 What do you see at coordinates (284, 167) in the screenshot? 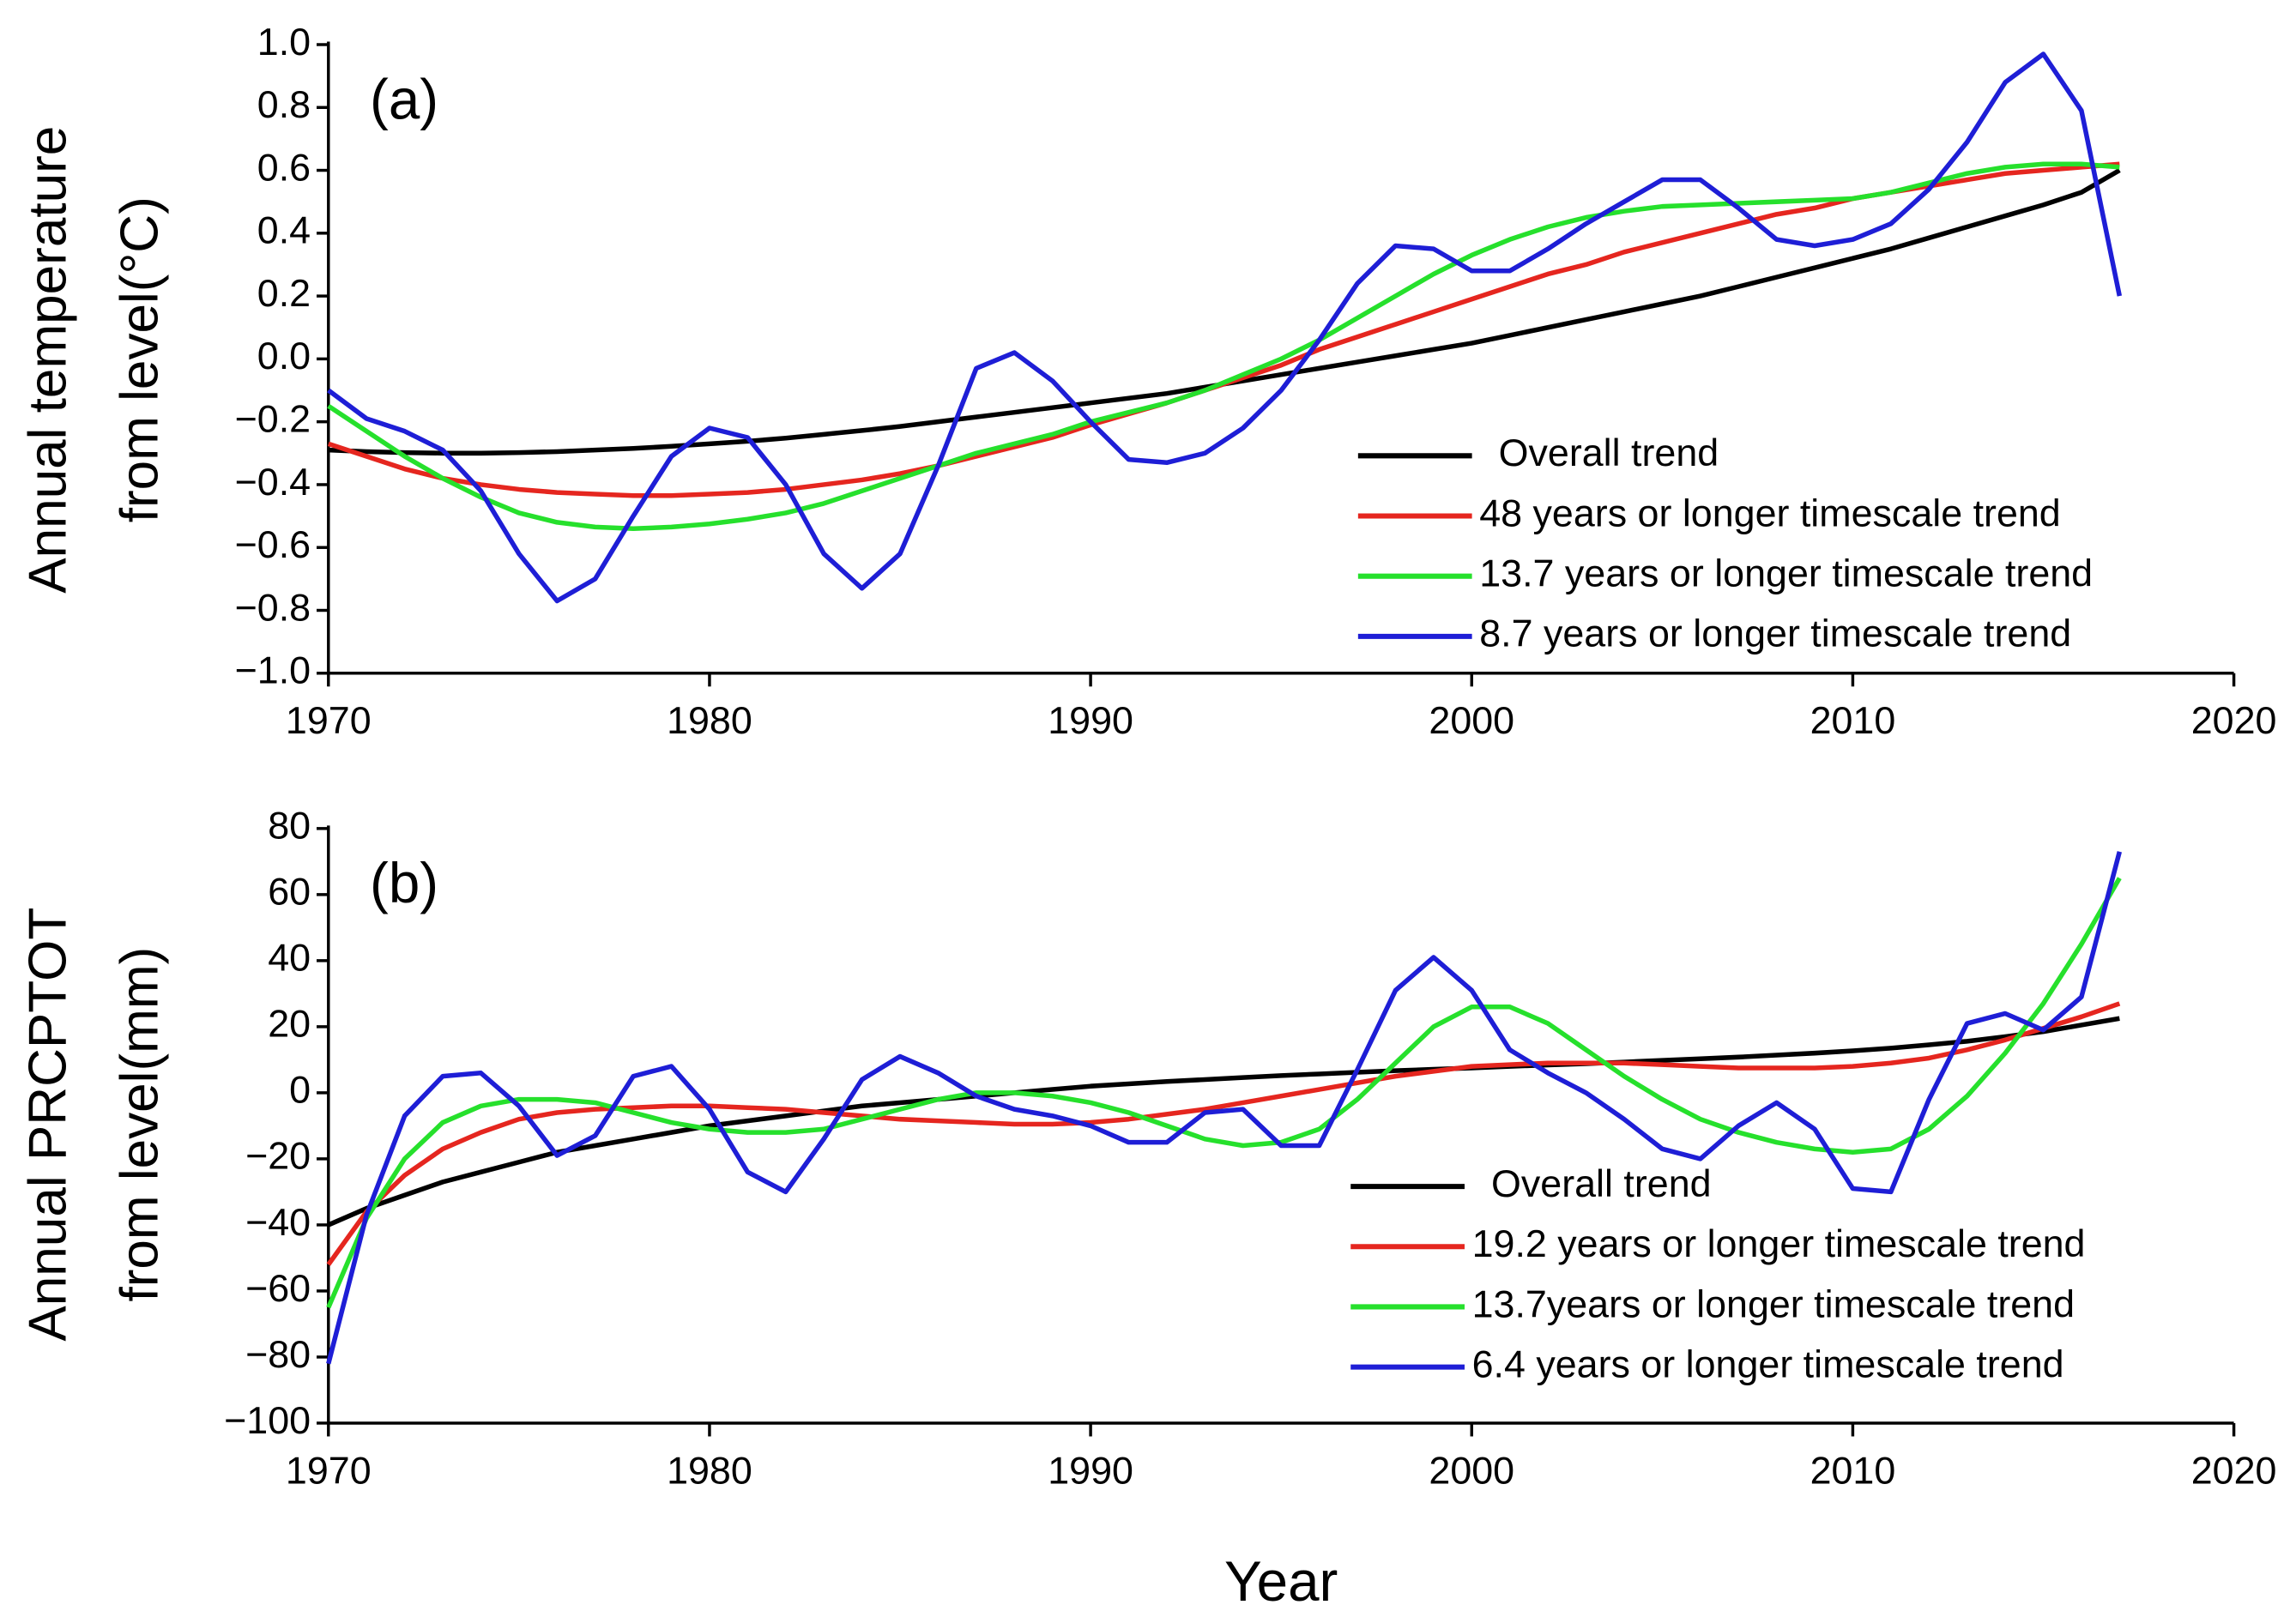
I see `y-tick-label: 0.6` at bounding box center [284, 167].